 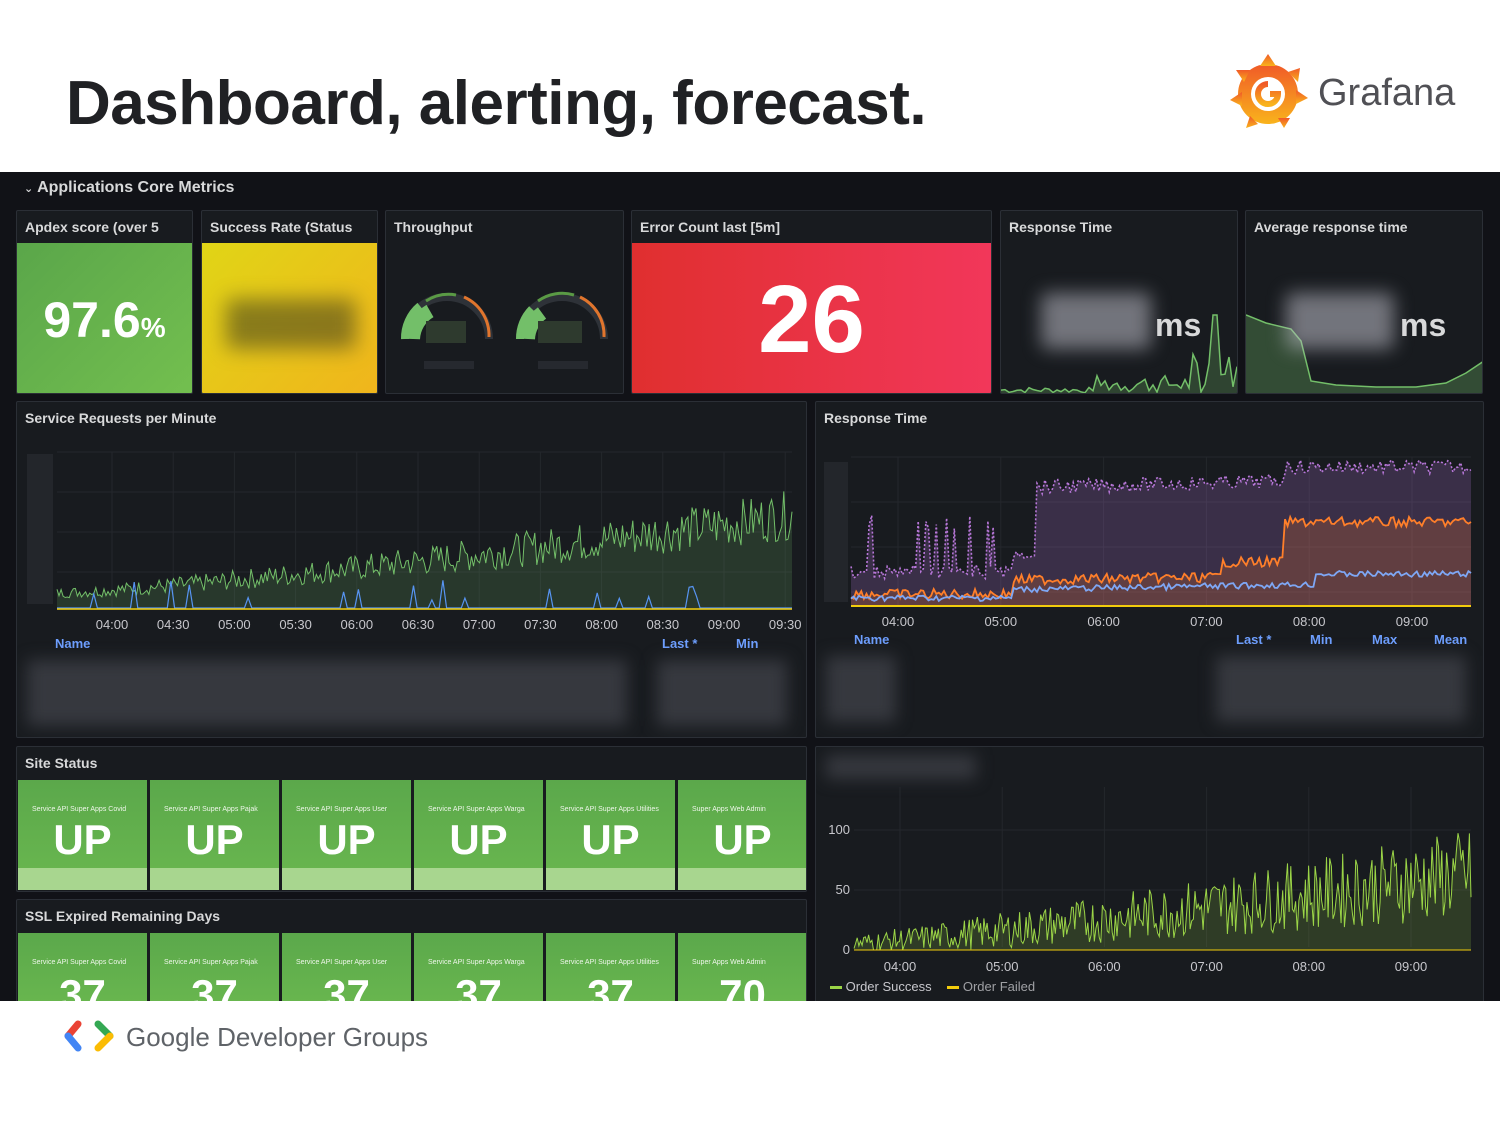 What do you see at coordinates (476, 962) in the screenshot?
I see `tile-name: Service API Super Apps Warga` at bounding box center [476, 962].